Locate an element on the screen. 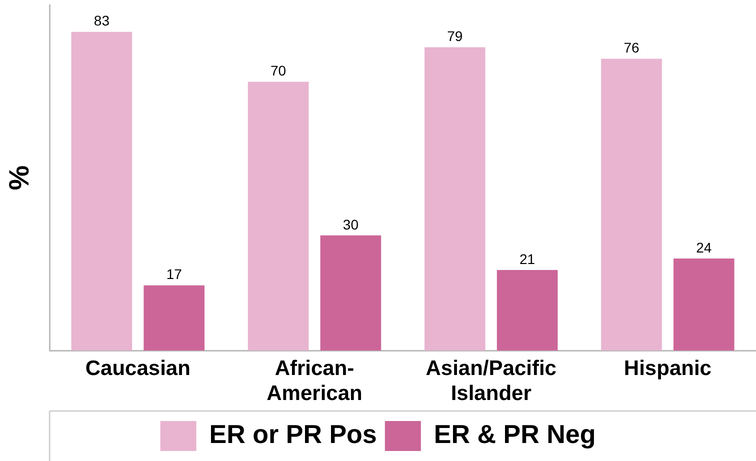 The height and width of the screenshot is (461, 756). legend-label: ER & PR Neg is located at coordinates (515, 434).